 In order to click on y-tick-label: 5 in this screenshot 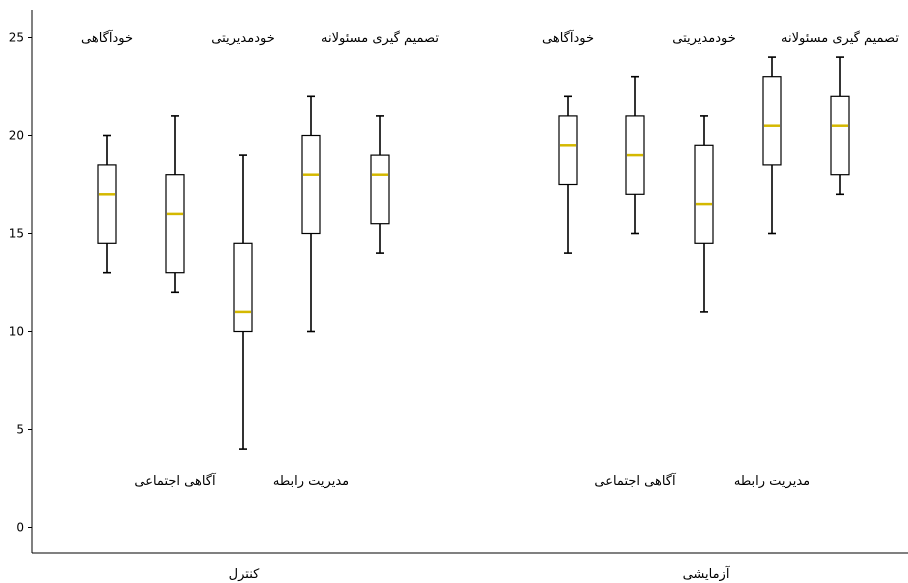, I will do `click(20, 430)`.